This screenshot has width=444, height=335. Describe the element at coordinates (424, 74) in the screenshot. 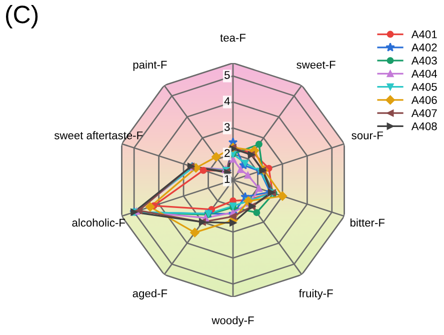

I see `legend-label: A404` at that location.